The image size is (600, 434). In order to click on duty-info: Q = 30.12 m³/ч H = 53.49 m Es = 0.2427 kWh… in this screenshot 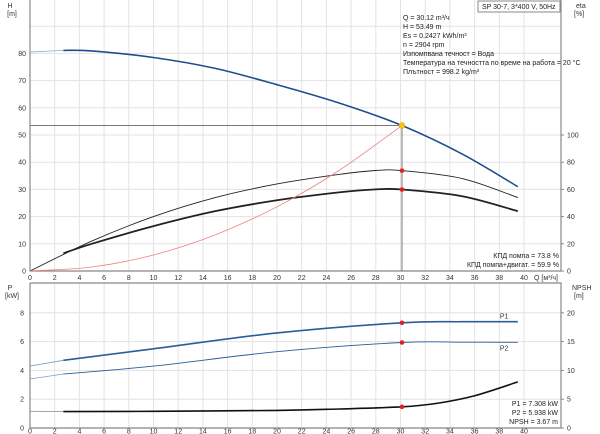, I will do `click(492, 45)`.